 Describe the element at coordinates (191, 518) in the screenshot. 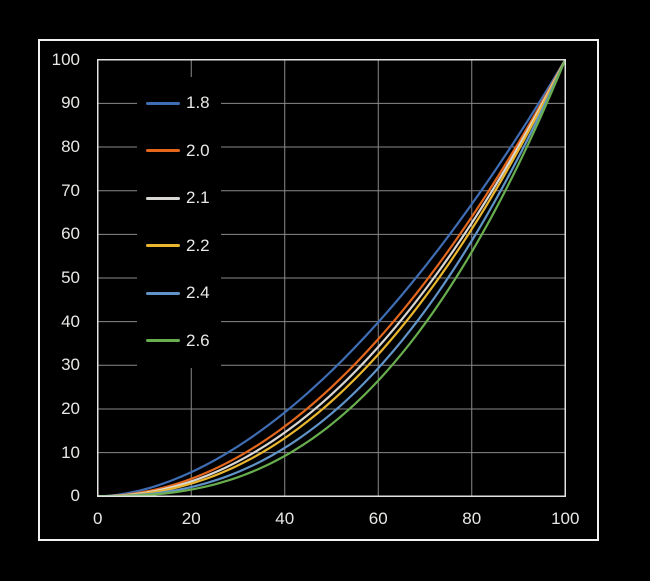

I see `x-axis-tick-label: 20` at that location.